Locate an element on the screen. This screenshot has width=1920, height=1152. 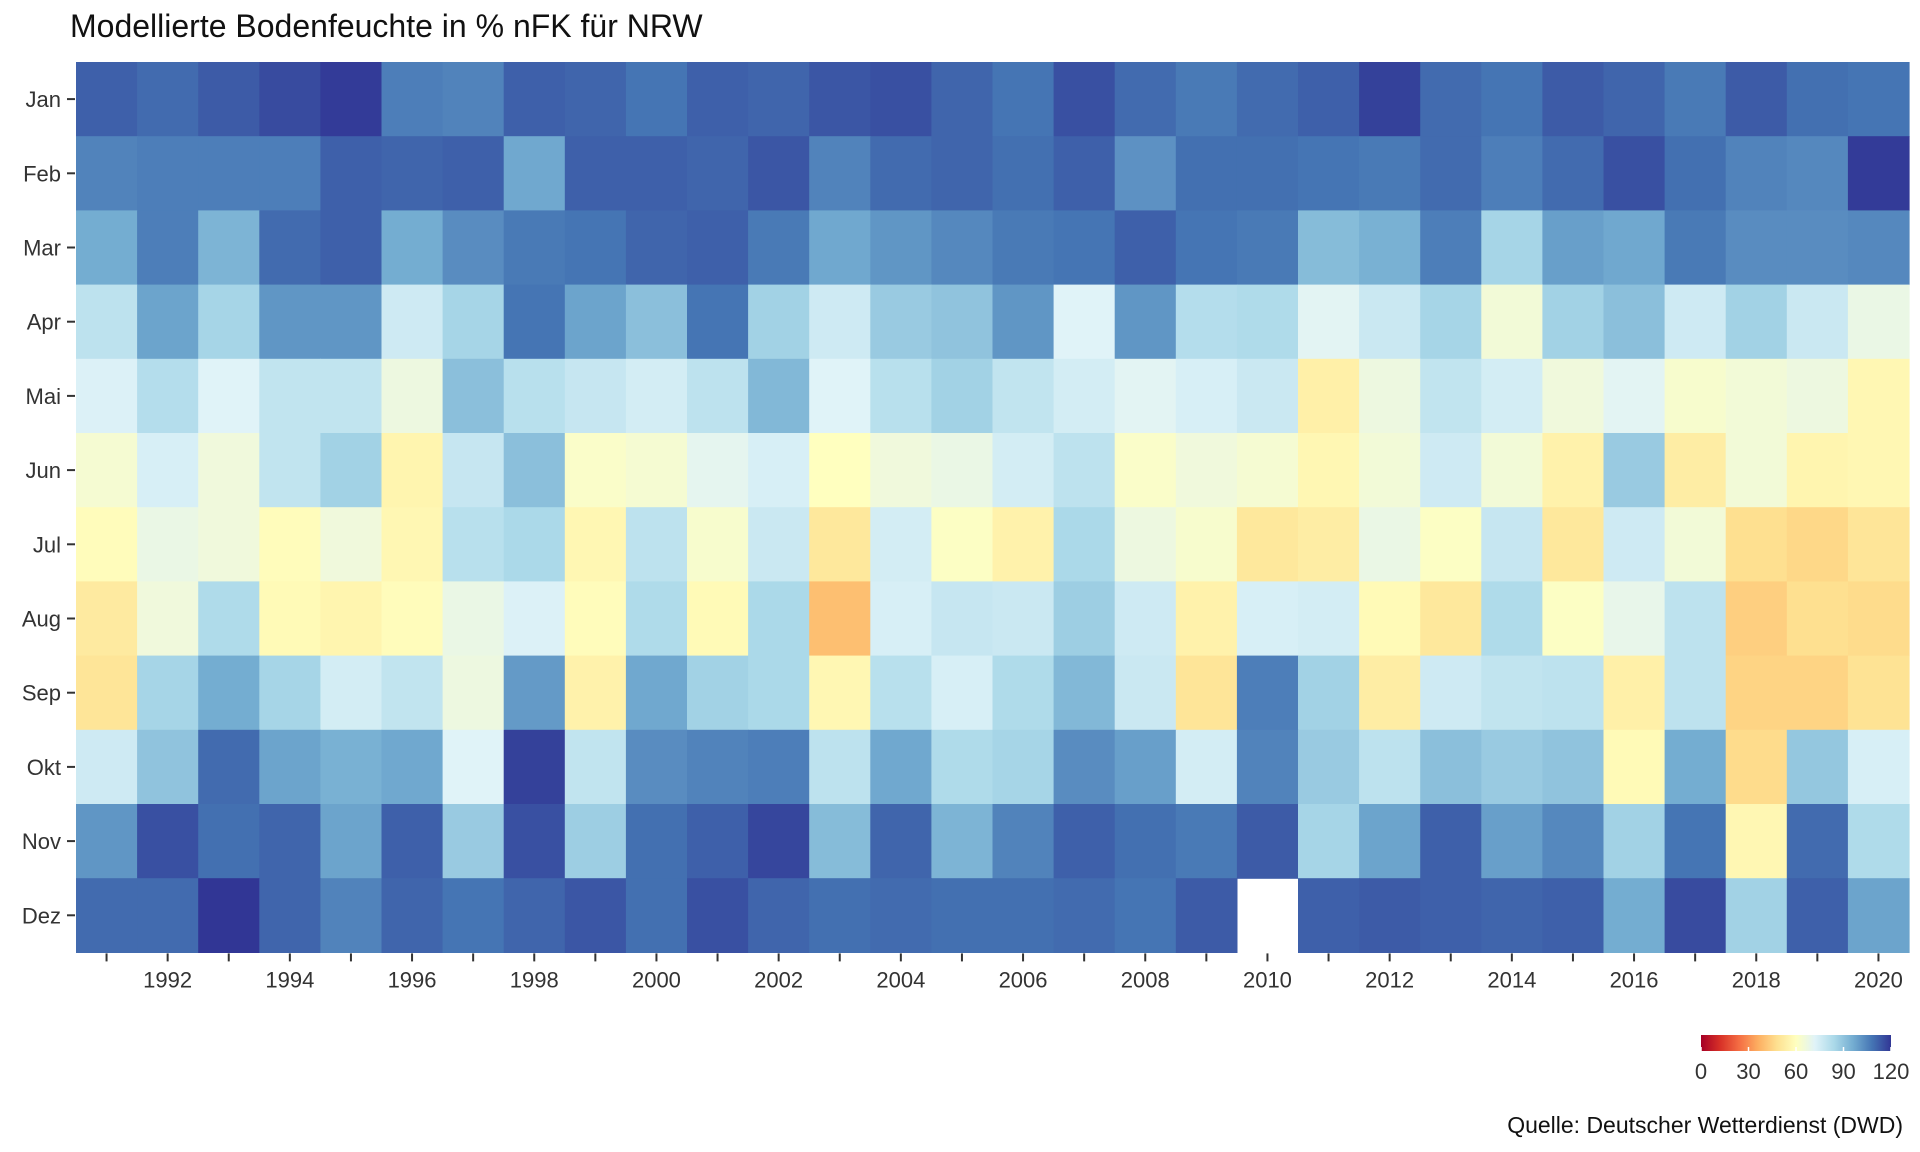
y-tick-label: Sep is located at coordinates (41, 693).